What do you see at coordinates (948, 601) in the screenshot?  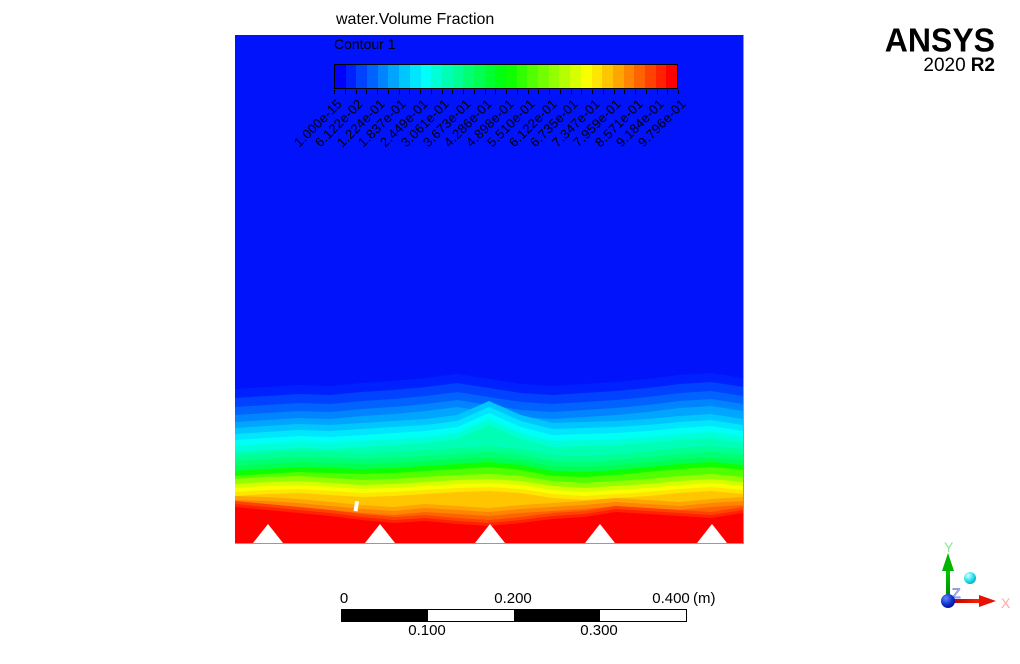 I see `z-axis-sphere` at bounding box center [948, 601].